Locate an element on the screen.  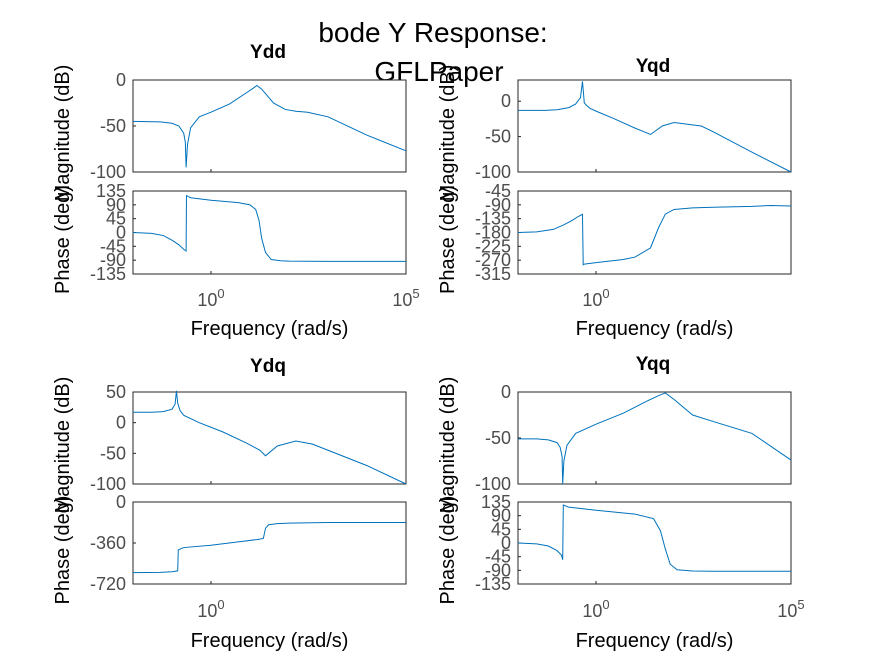
ydd-magnitude-frame is located at coordinates (269, 126).